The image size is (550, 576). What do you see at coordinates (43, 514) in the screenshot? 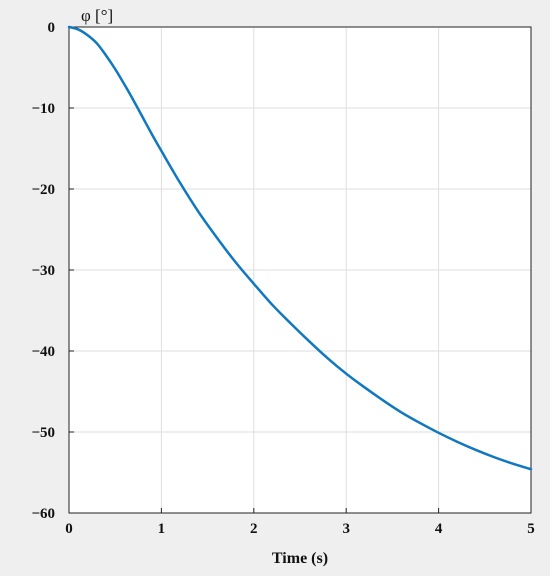
I see `y-tick-label: −60` at bounding box center [43, 514].